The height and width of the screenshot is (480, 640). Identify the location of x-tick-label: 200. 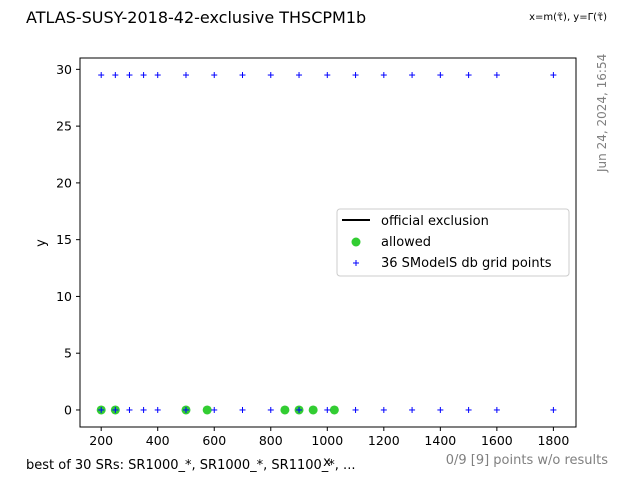
(101, 440).